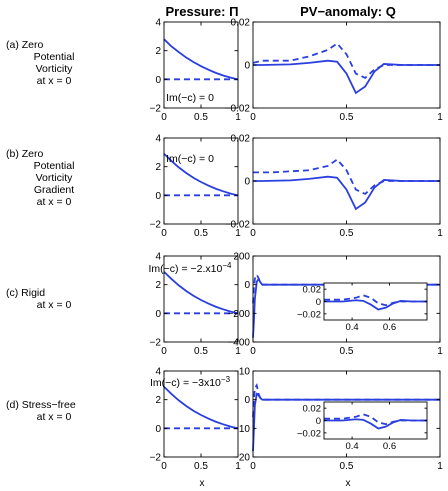  What do you see at coordinates (202, 11) in the screenshot?
I see `left-column-title: Pressure: Π` at bounding box center [202, 11].